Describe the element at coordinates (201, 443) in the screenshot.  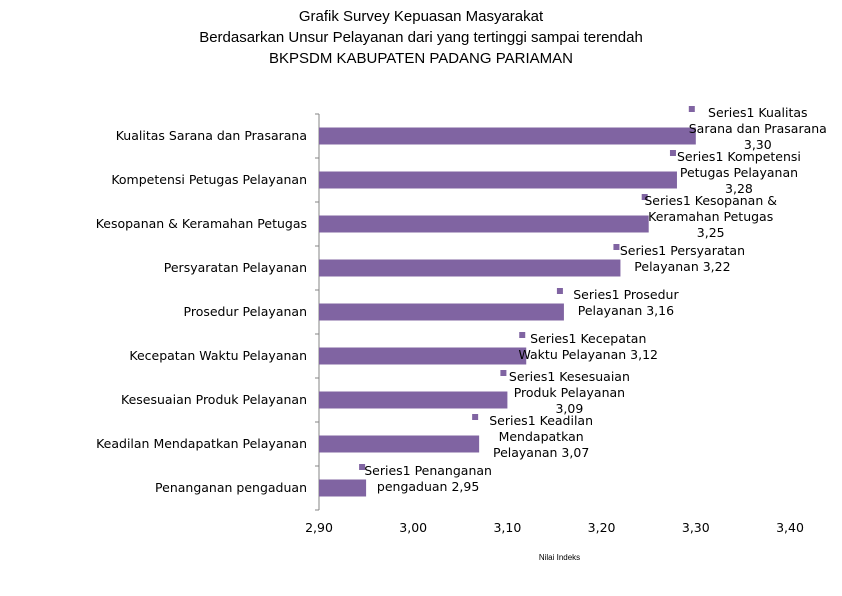
I see `category-label: Keadilan Mendapatkan Pelayanan` at that location.